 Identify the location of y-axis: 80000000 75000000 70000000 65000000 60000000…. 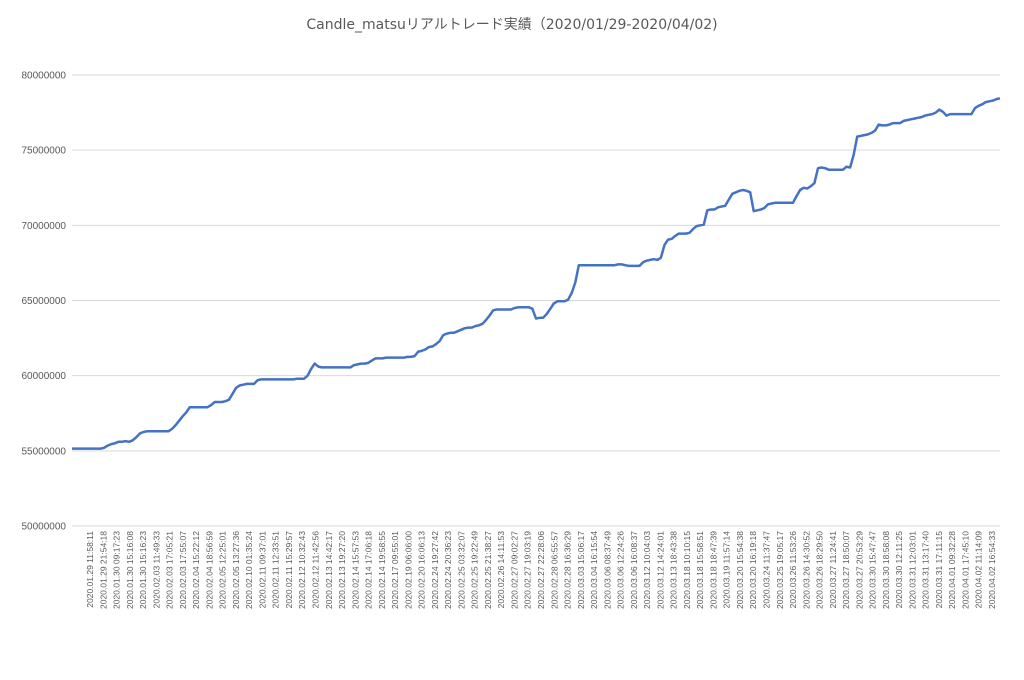
(44, 302).